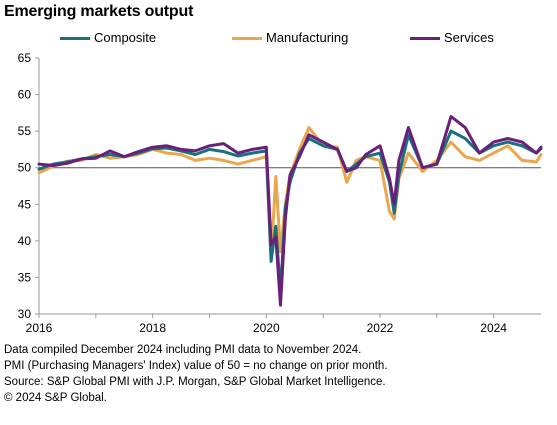 The width and height of the screenshot is (557, 425). I want to click on legend-label-services: Services, so click(469, 37).